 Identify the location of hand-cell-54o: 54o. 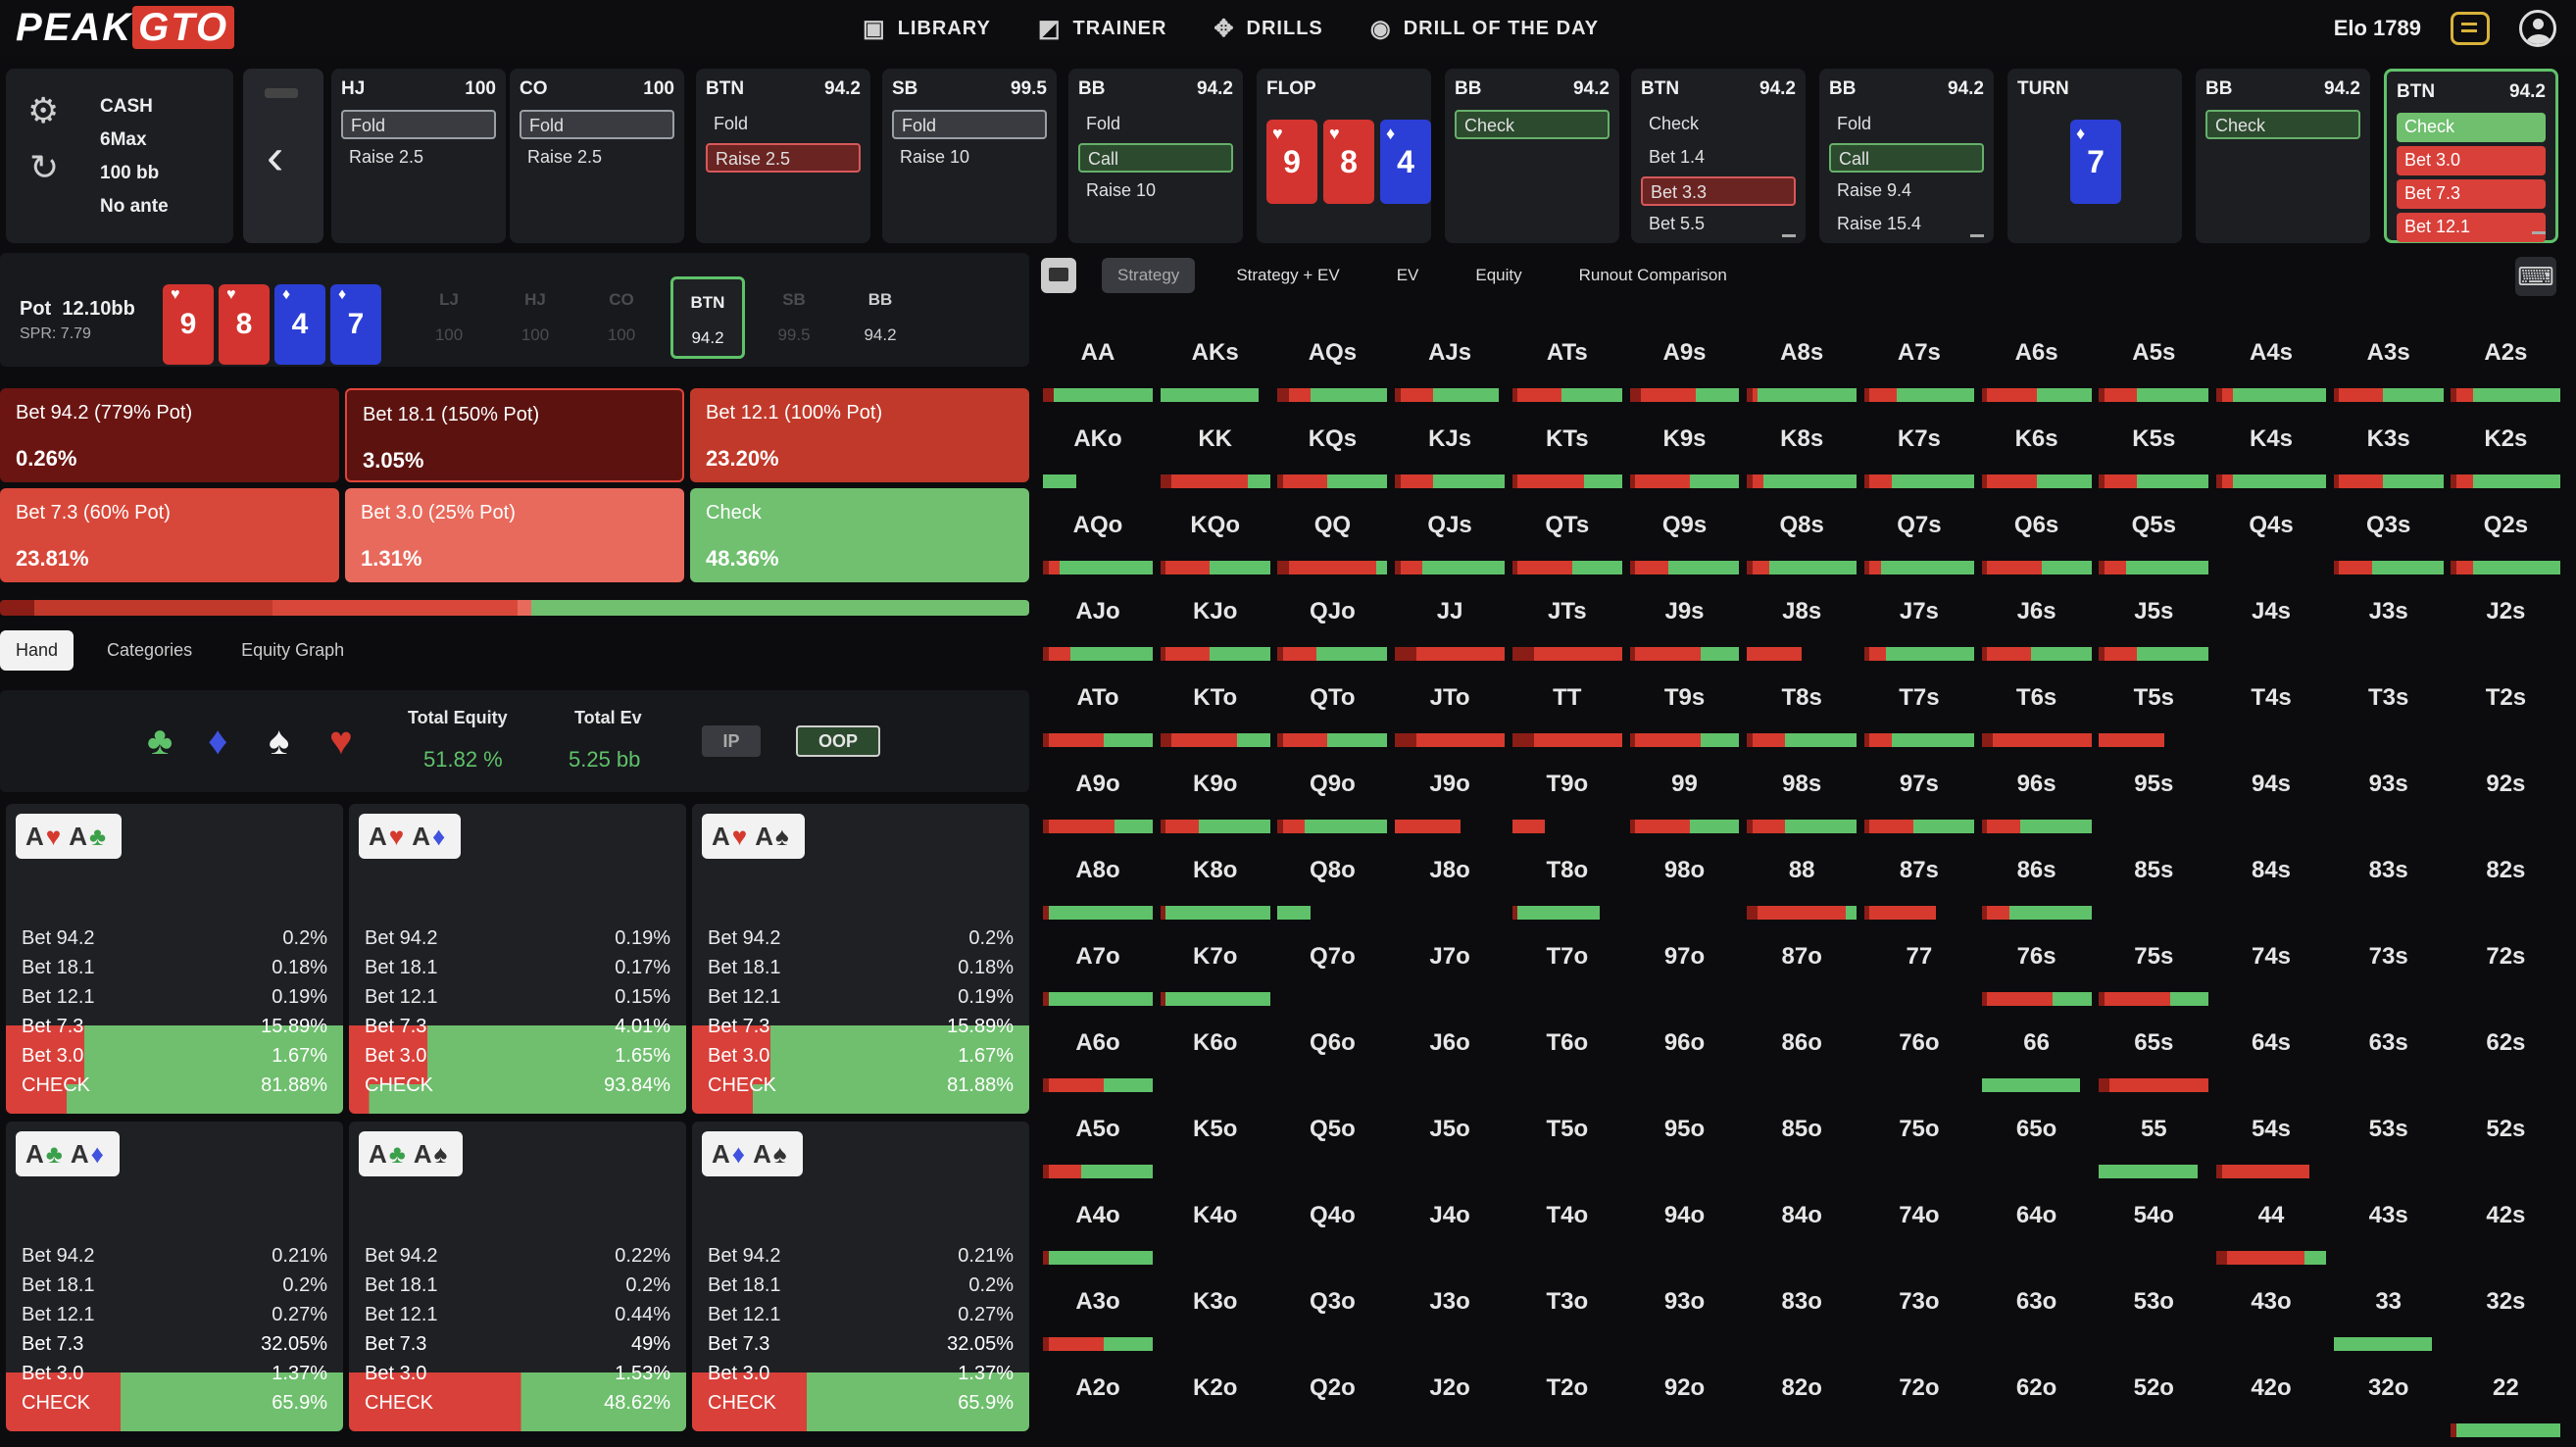
(2153, 1223).